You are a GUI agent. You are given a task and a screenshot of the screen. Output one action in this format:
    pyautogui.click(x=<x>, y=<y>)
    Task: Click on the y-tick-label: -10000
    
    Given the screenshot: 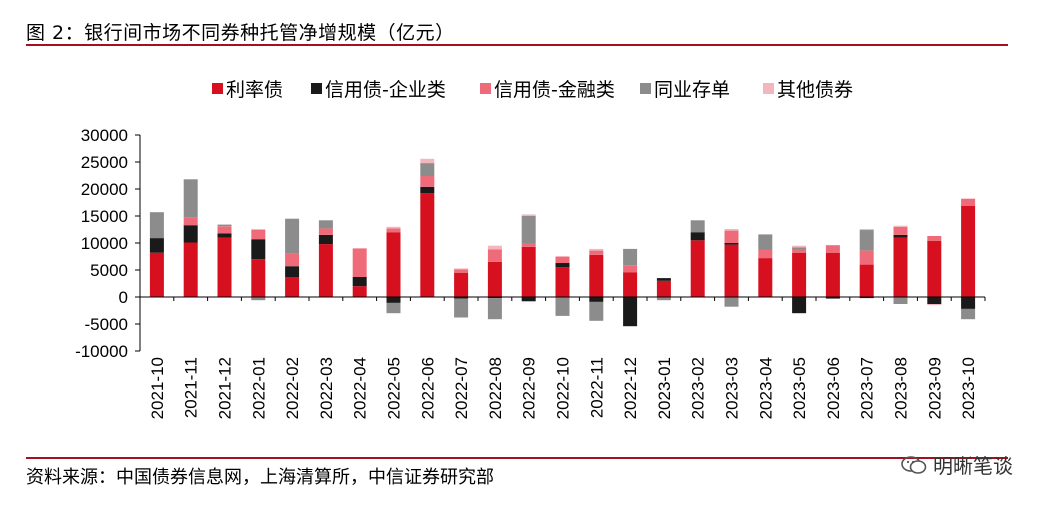 What is the action you would take?
    pyautogui.click(x=101, y=351)
    